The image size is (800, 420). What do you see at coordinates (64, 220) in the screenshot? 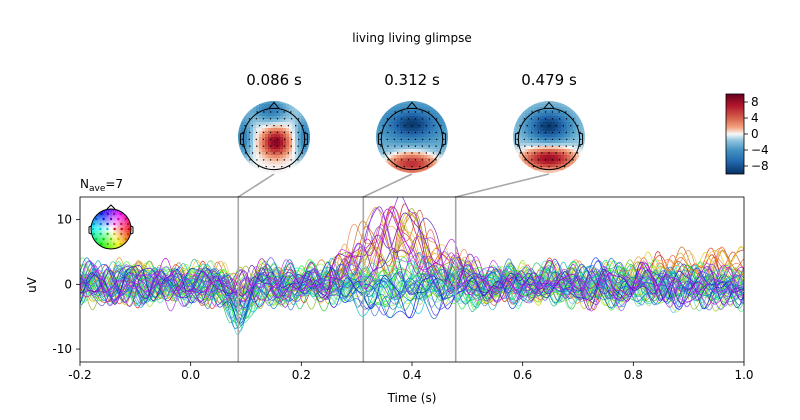
I see `y-tick-label: 10` at bounding box center [64, 220].